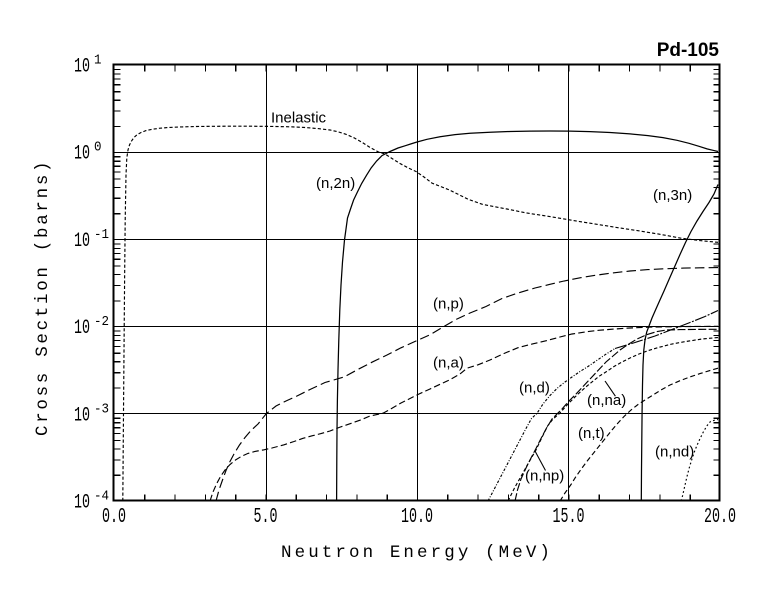  I want to click on svg-text: -2, so click(101, 322).